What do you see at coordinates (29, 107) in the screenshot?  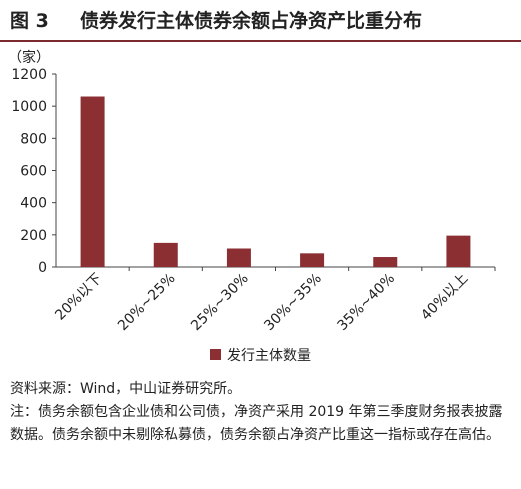 I see `y-tick-label: 1000` at bounding box center [29, 107].